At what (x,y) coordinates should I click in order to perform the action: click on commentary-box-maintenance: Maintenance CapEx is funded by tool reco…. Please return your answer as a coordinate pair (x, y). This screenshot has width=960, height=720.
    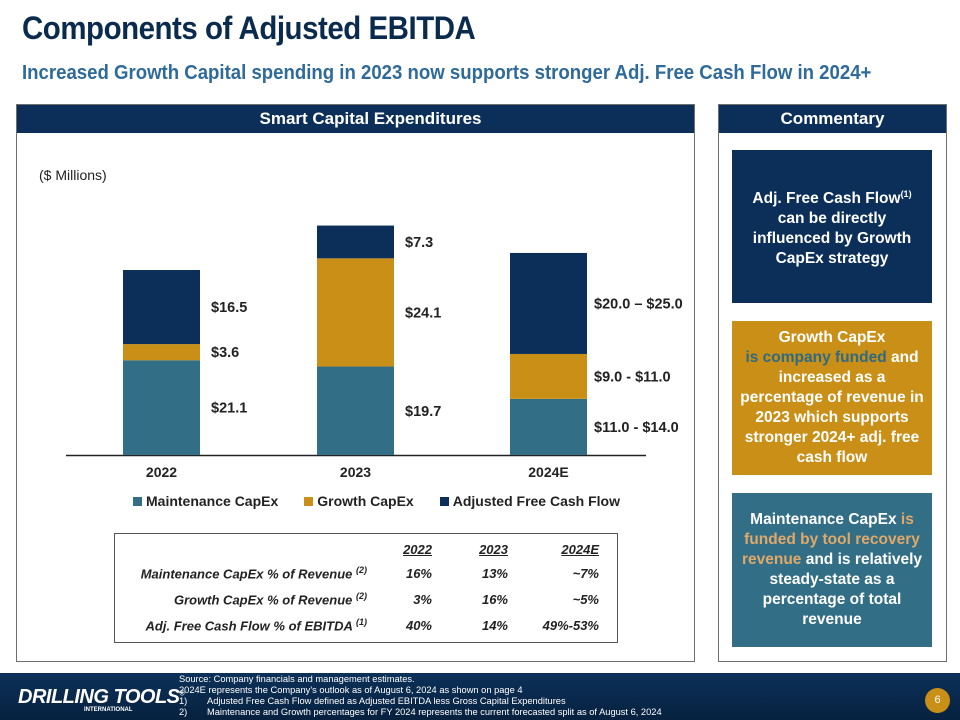
    Looking at the image, I should click on (832, 570).